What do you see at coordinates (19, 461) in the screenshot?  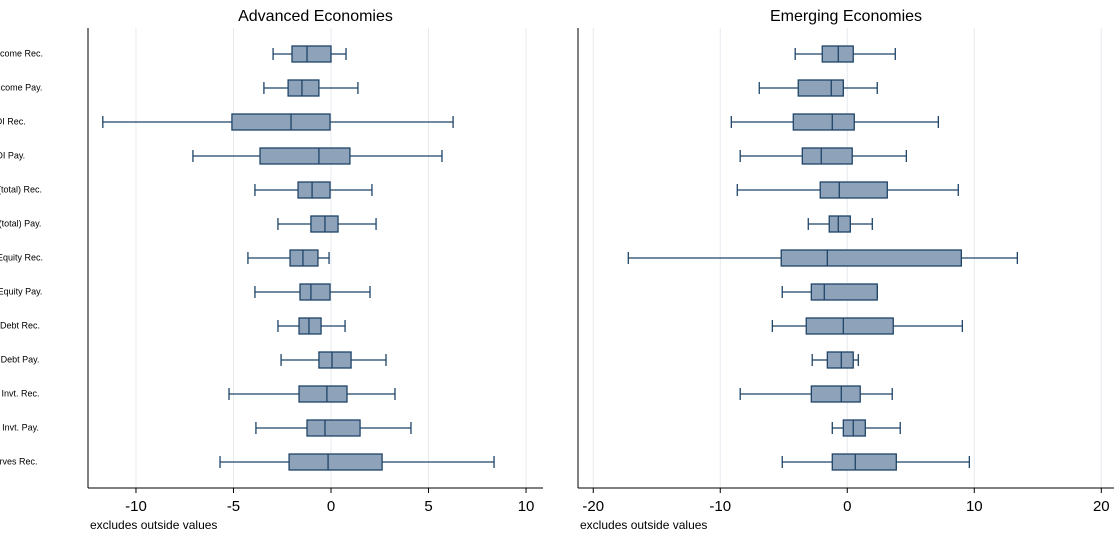 I see `y-tick-label: Reserves Rec.` at bounding box center [19, 461].